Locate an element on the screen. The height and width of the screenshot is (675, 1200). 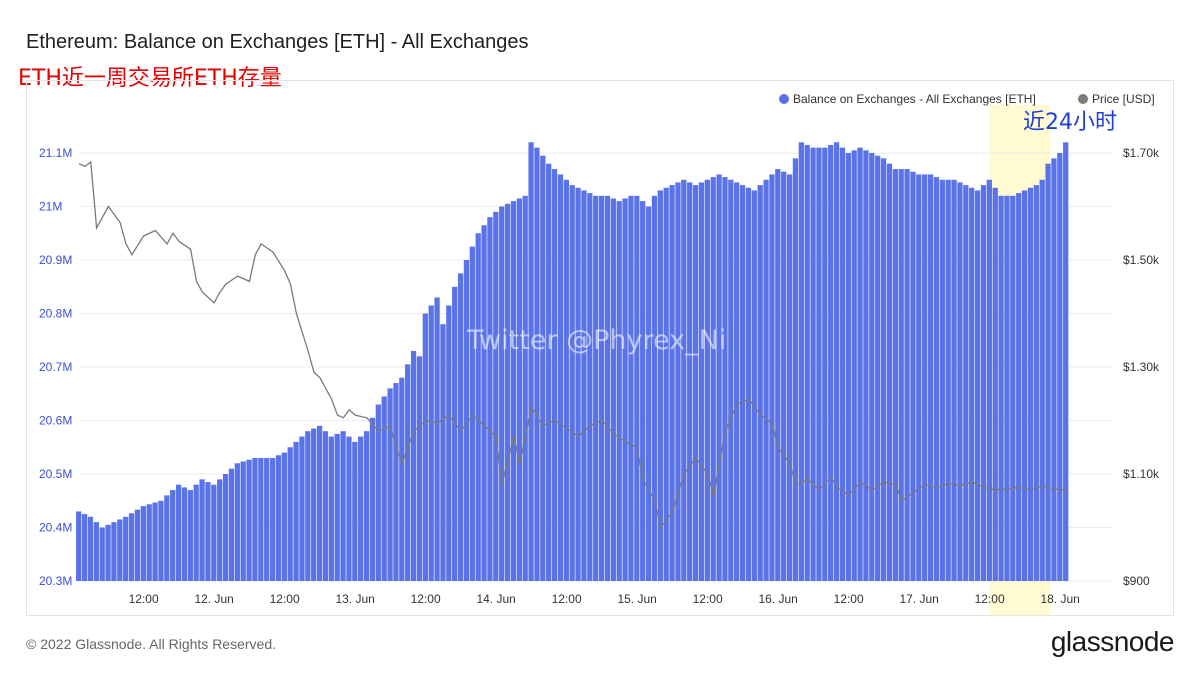
y-left-tick-label: 20.9M is located at coordinates (55, 260).